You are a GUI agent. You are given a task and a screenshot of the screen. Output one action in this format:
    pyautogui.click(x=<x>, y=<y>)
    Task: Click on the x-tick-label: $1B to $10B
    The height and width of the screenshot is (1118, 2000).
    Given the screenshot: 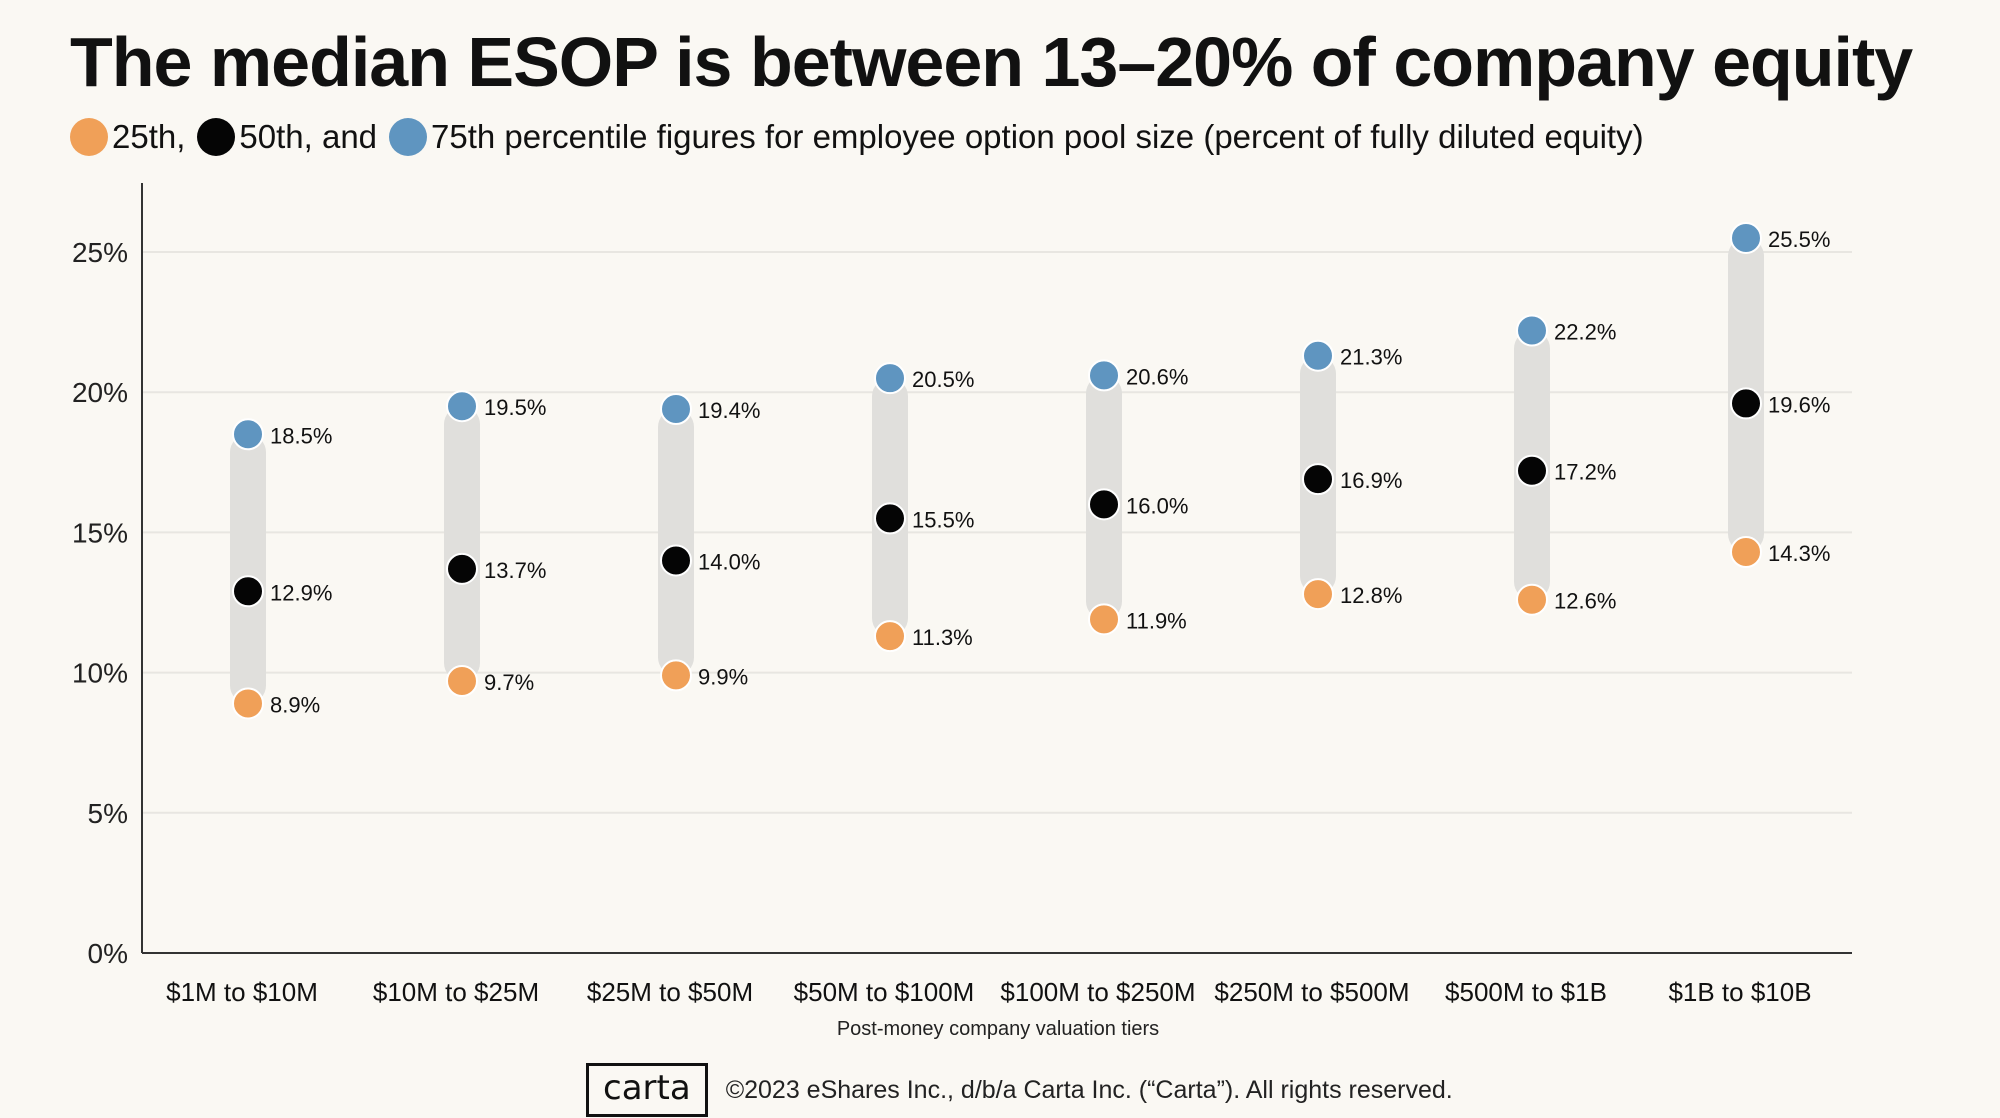 What is the action you would take?
    pyautogui.click(x=1739, y=992)
    